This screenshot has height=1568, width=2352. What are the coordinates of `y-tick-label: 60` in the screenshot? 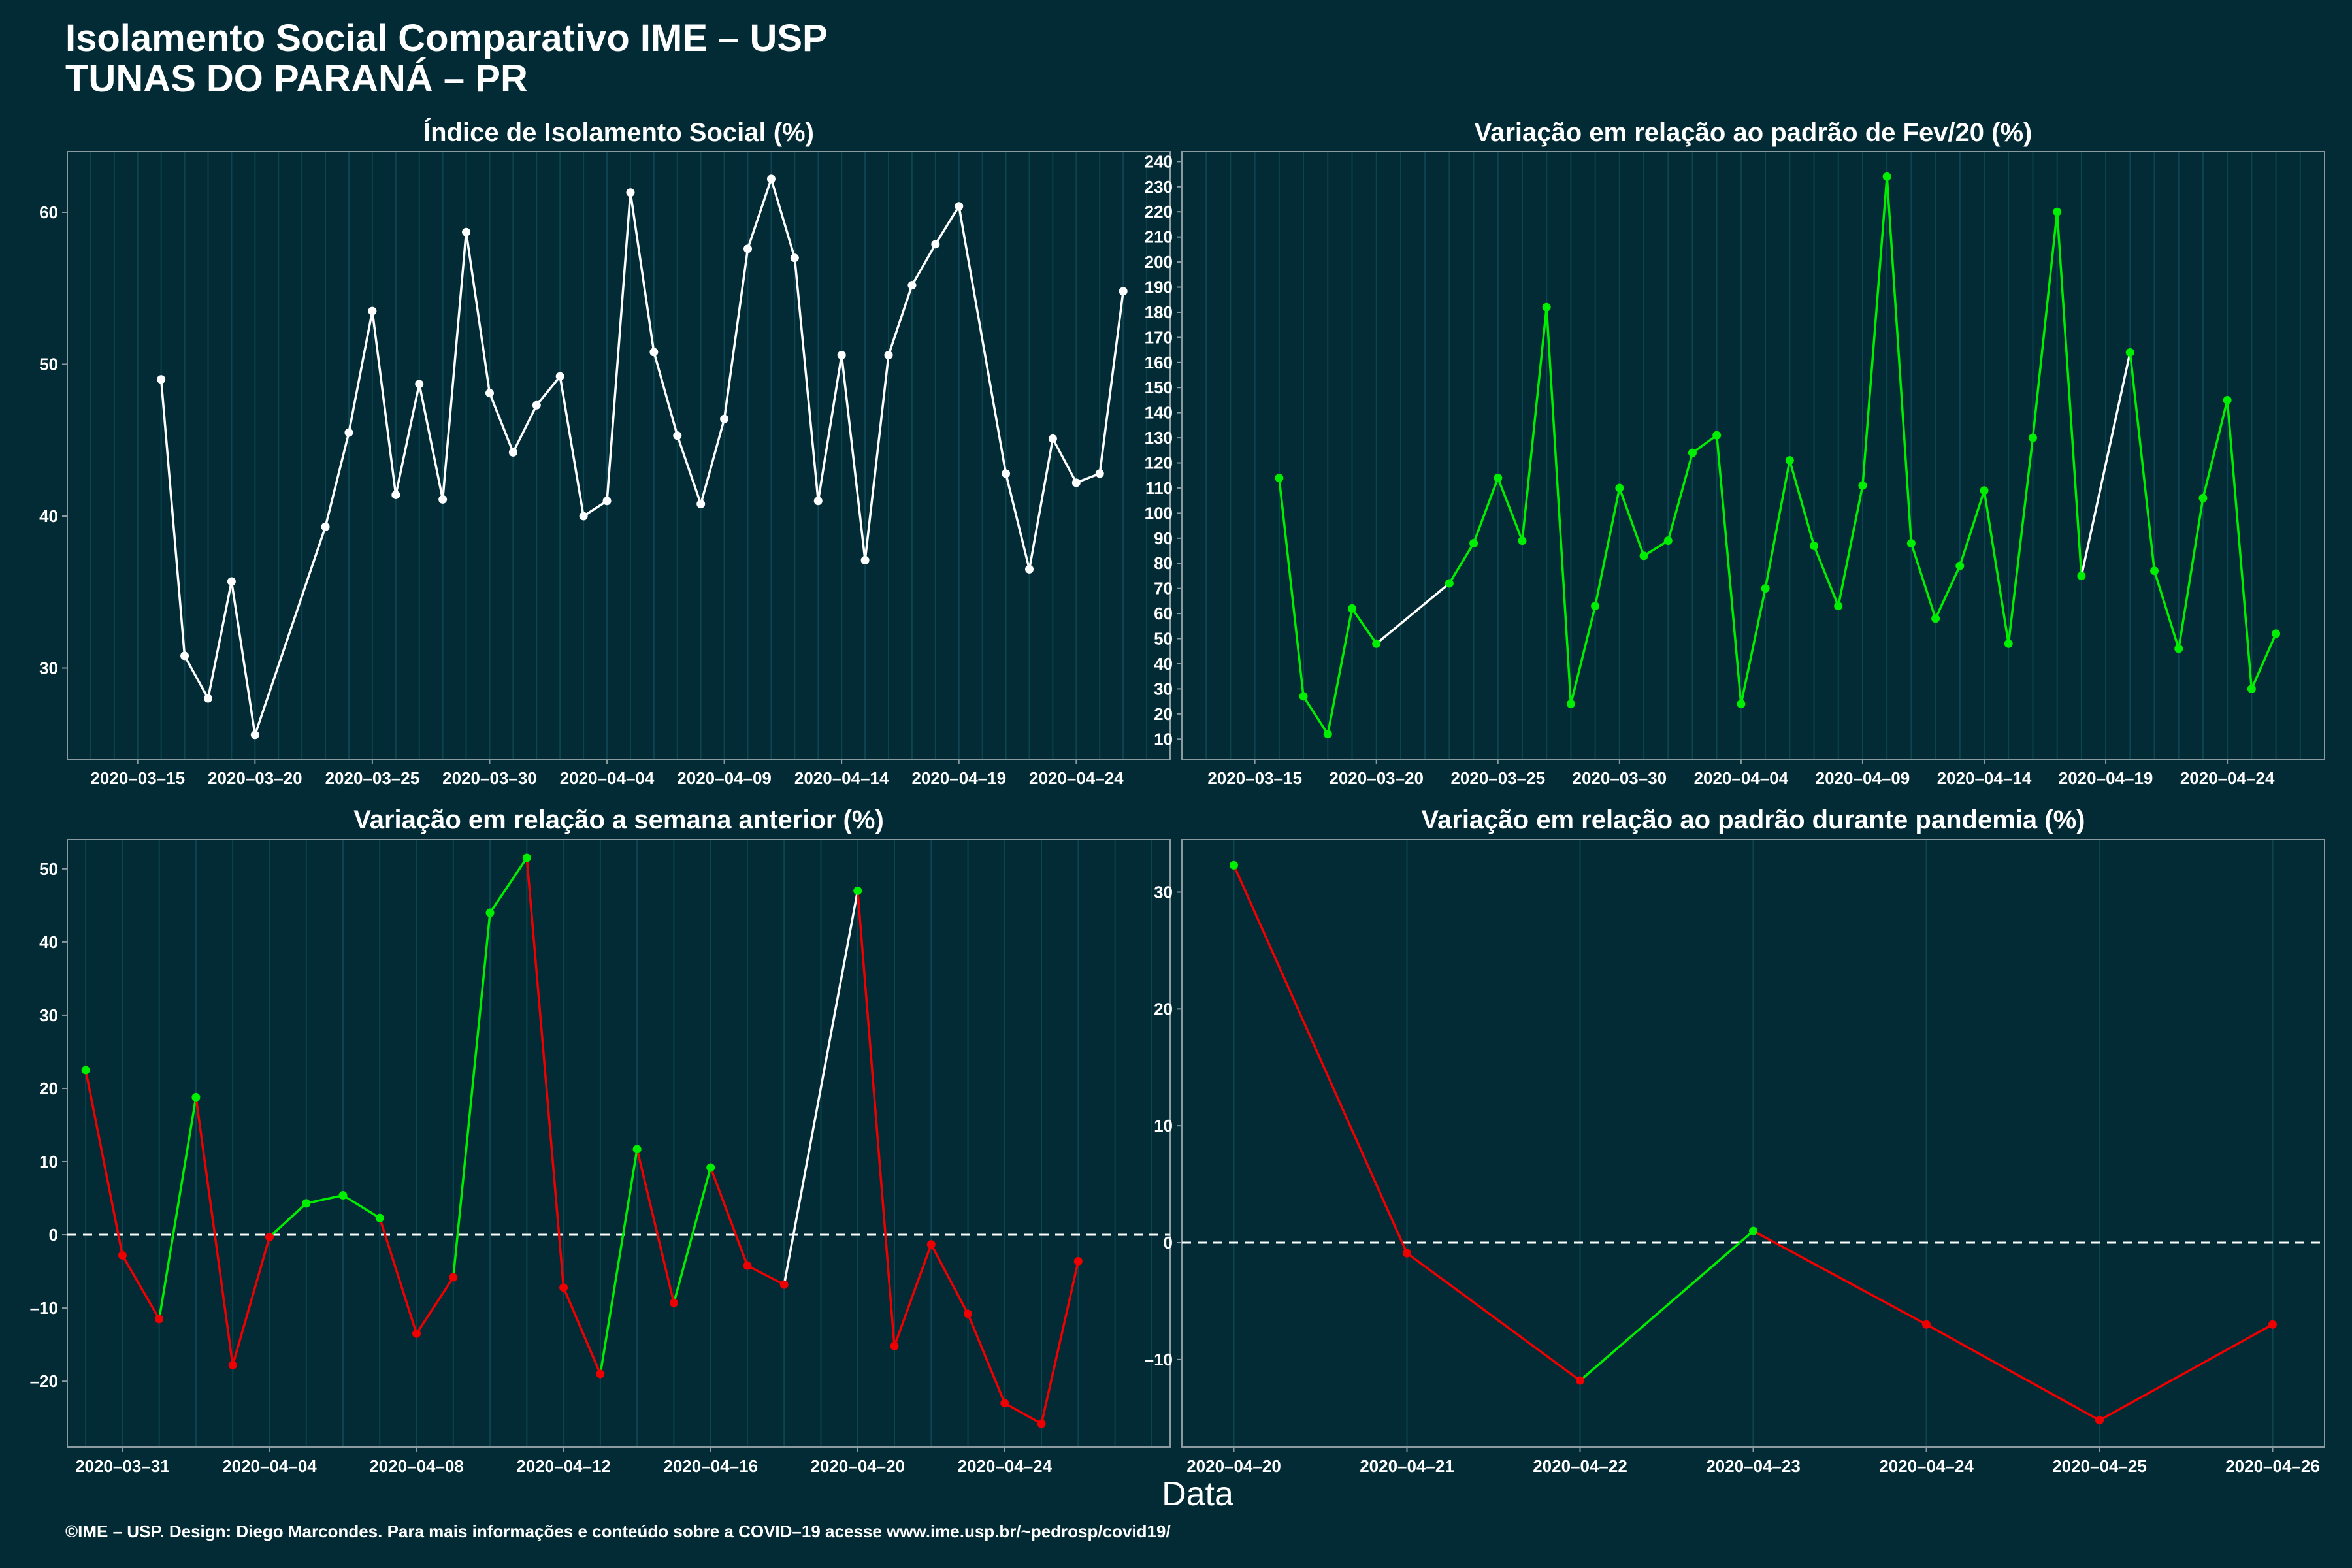 It's located at (1163, 613).